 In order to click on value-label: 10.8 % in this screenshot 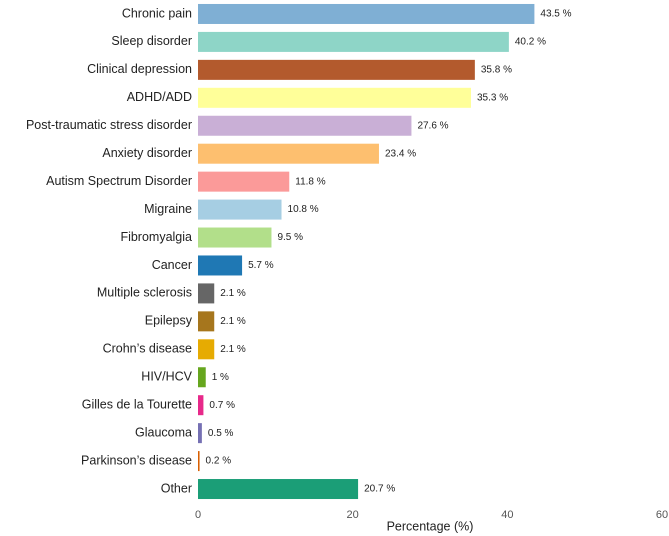, I will do `click(303, 209)`.